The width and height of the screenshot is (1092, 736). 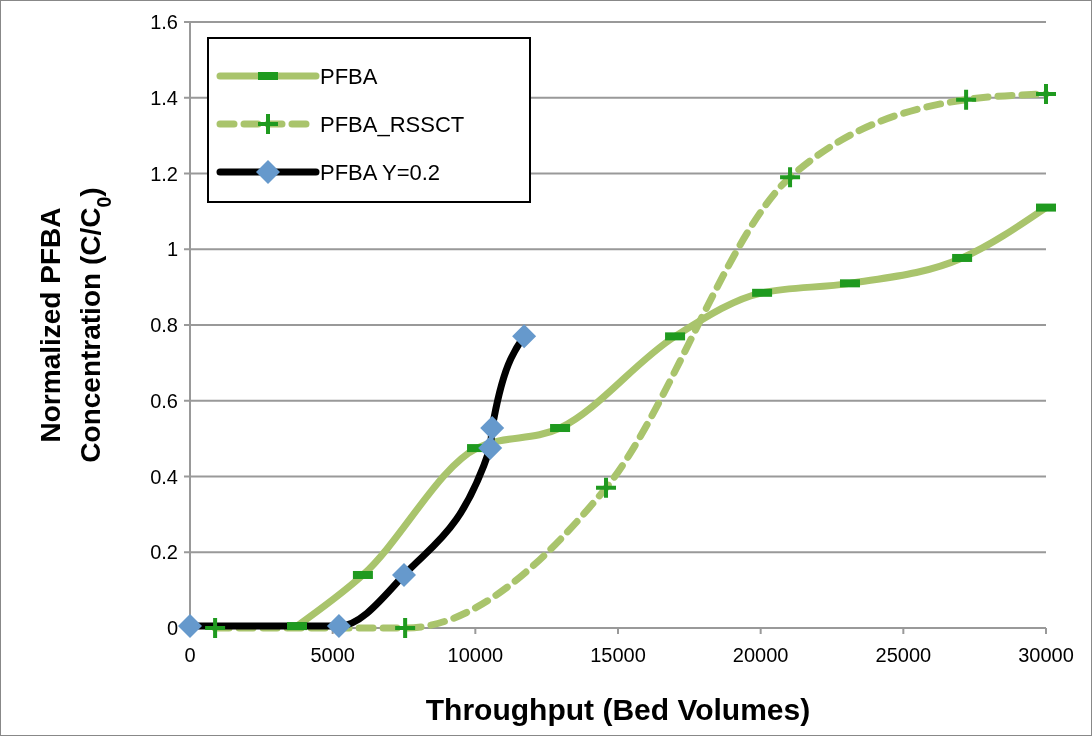 What do you see at coordinates (172, 628) in the screenshot?
I see `y-tick-label: 0` at bounding box center [172, 628].